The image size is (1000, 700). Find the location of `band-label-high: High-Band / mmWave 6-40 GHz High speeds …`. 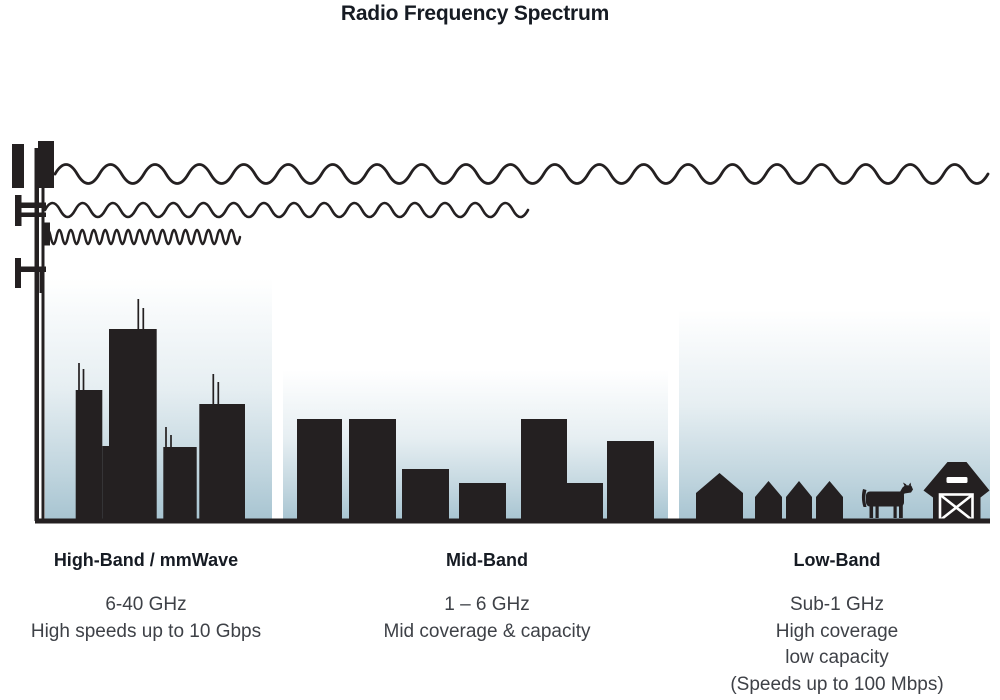

band-label-high: High-Band / mmWave 6-40 GHz High speeds … is located at coordinates (158, 597).